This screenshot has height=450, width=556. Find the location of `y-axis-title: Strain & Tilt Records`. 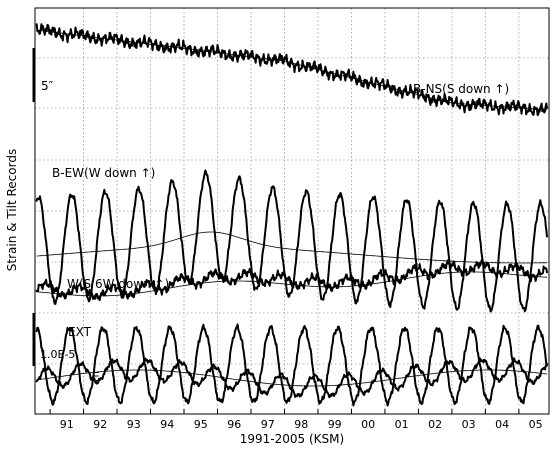

y-axis-title: Strain & Tilt Records is located at coordinates (12, 210).